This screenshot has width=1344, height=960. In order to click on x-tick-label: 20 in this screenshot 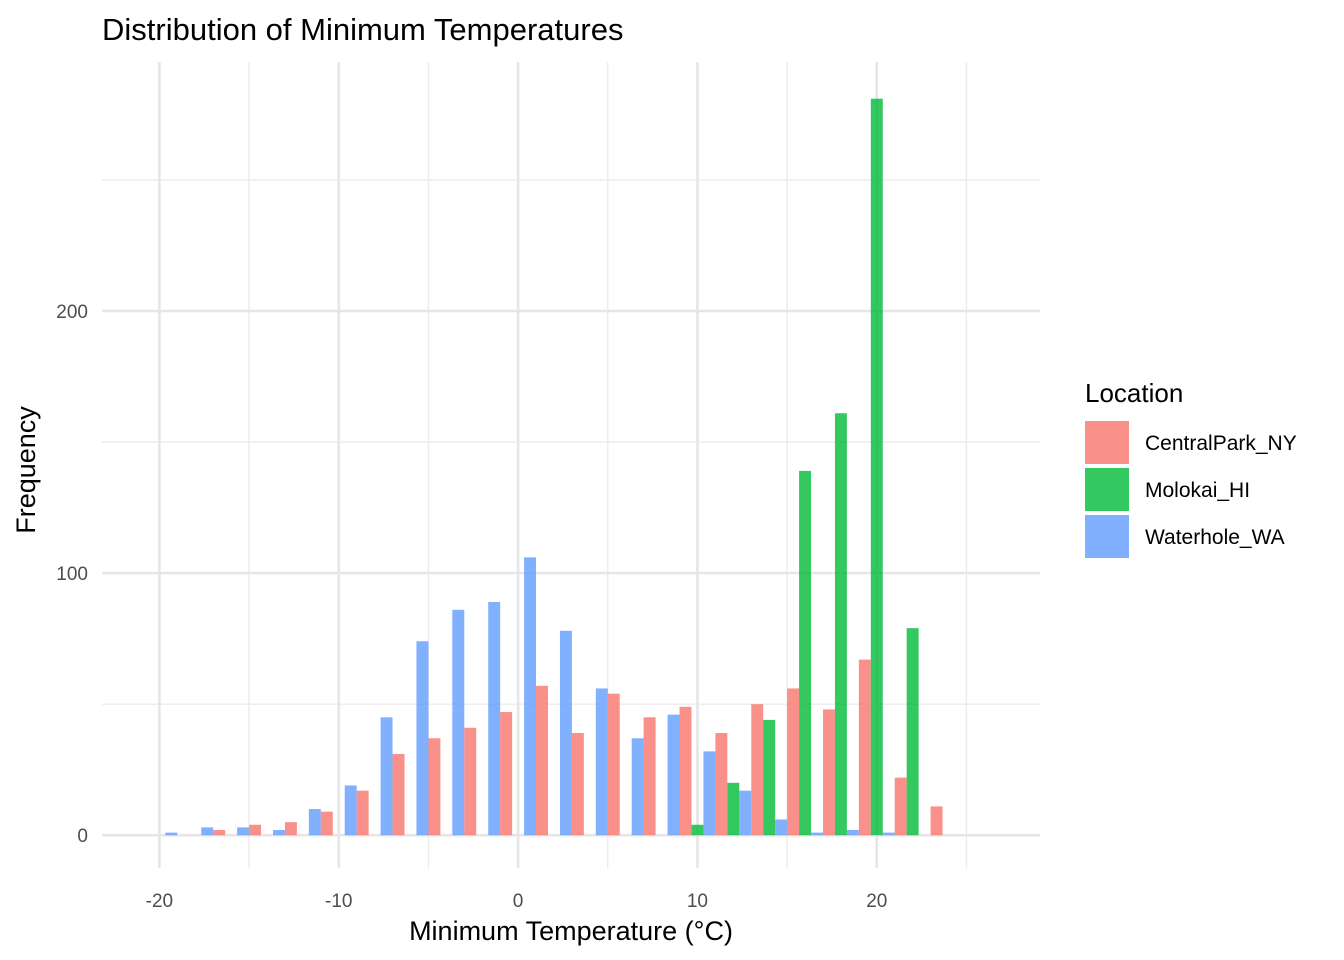, I will do `click(876, 901)`.